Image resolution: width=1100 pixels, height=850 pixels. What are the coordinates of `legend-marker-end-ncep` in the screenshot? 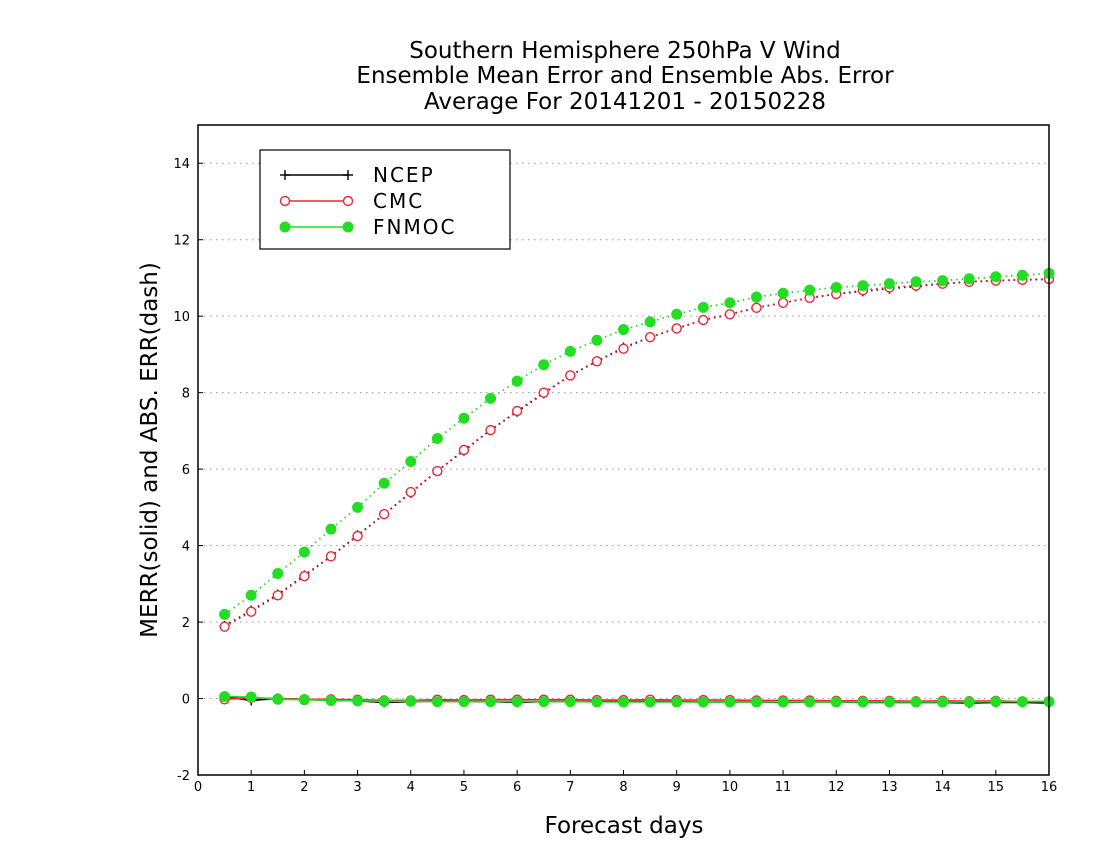 It's located at (348, 175).